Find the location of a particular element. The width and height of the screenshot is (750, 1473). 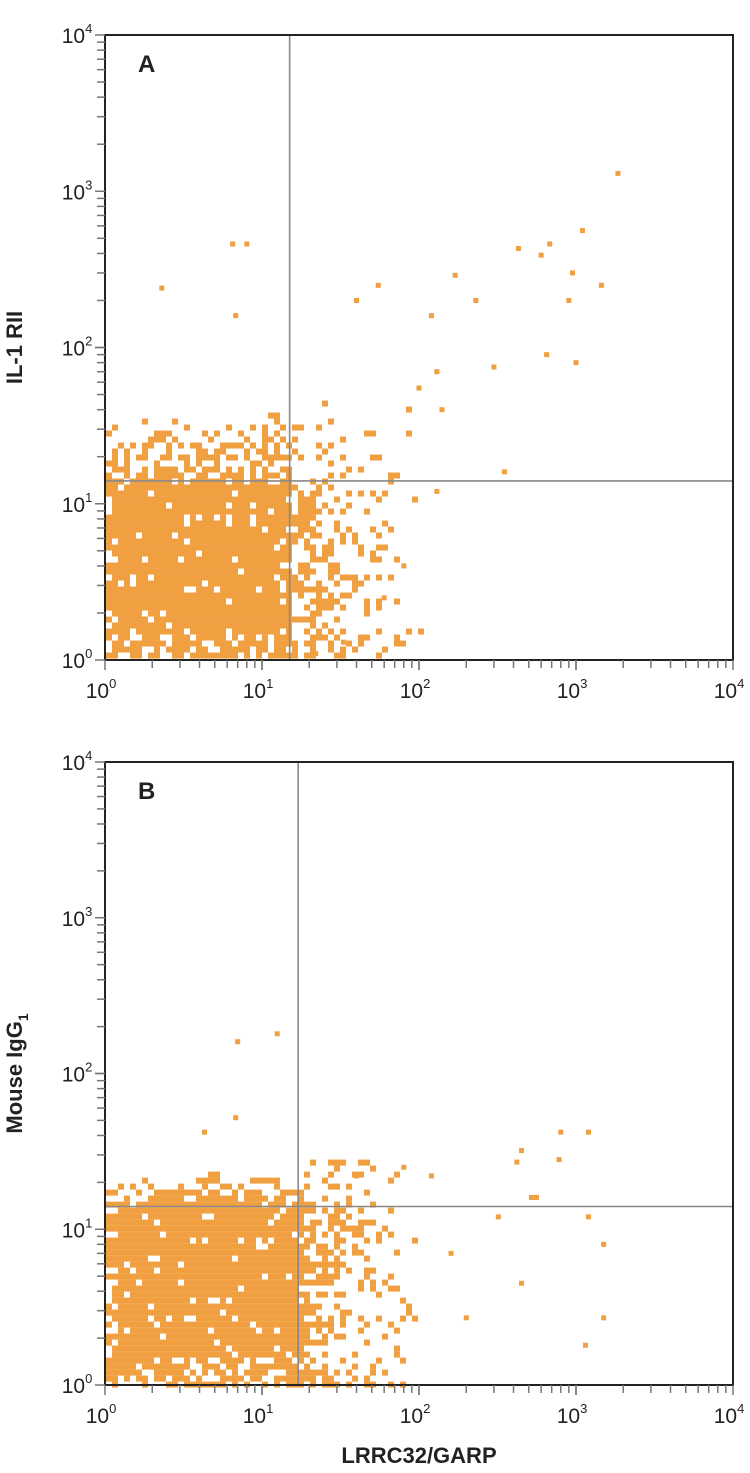

y-tick-exponent: 4 is located at coordinates (88, 755).